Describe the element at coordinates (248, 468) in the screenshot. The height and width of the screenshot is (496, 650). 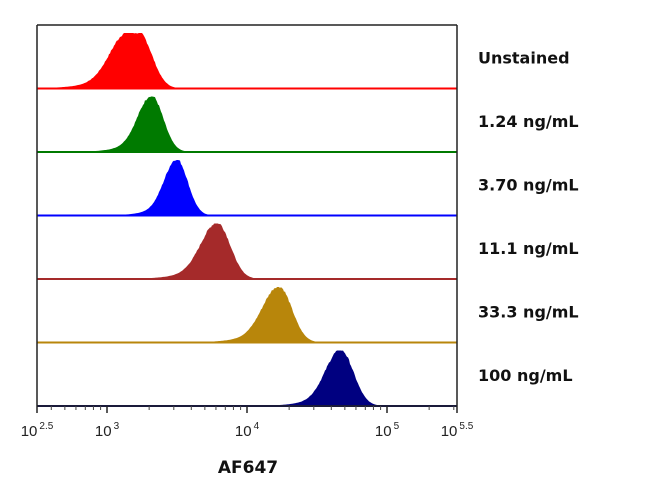
I see `x-axis-label: AF647` at that location.